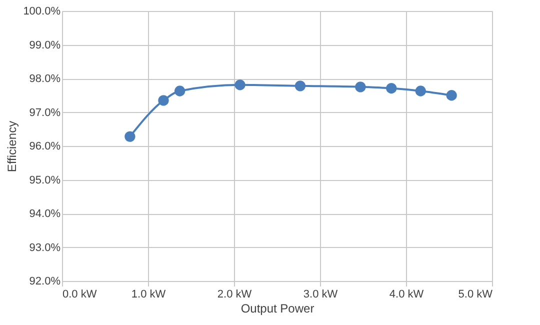 This screenshot has height=325, width=540. What do you see at coordinates (320, 294) in the screenshot?
I see `x-tick-label: 3.0 kW` at bounding box center [320, 294].